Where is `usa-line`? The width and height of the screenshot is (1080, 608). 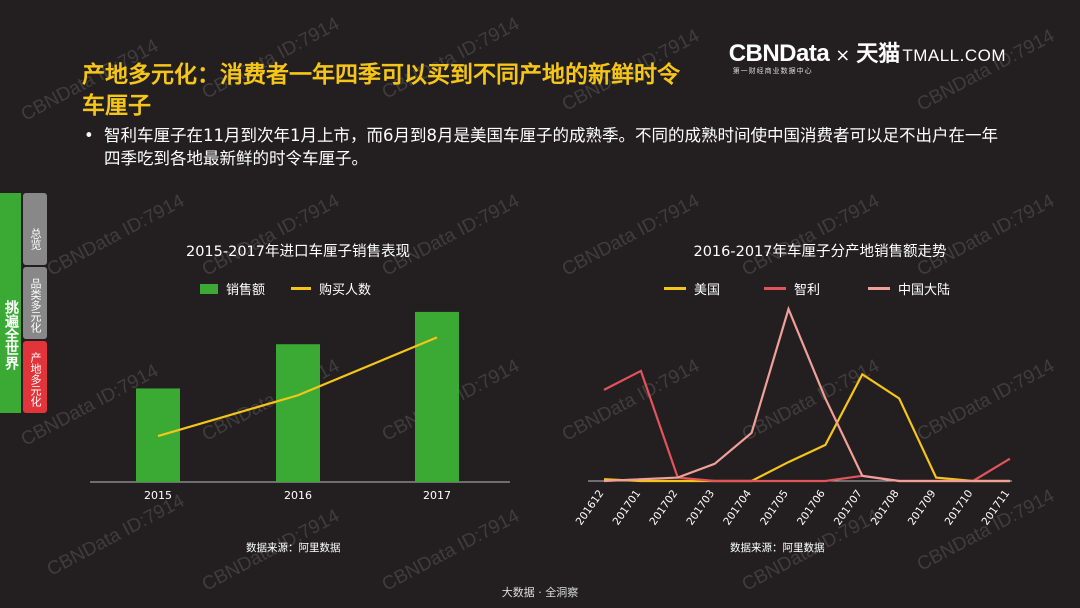
usa-line is located at coordinates (806, 427).